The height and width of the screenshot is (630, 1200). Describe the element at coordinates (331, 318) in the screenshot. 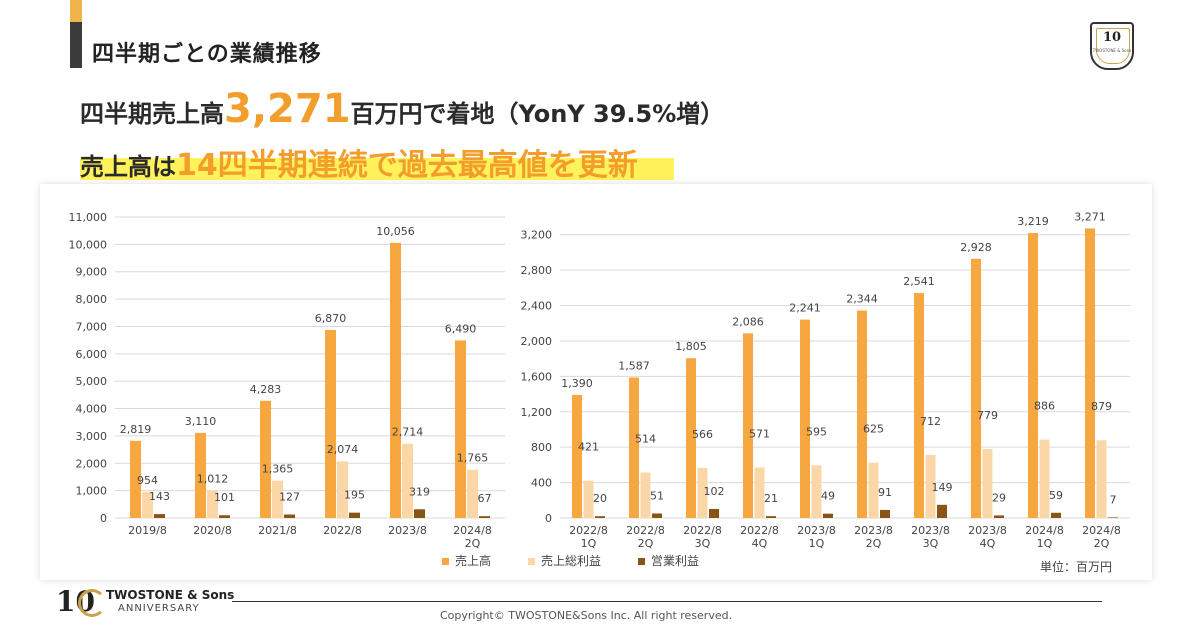

I see `annual-data-label-sales: 6,870` at that location.